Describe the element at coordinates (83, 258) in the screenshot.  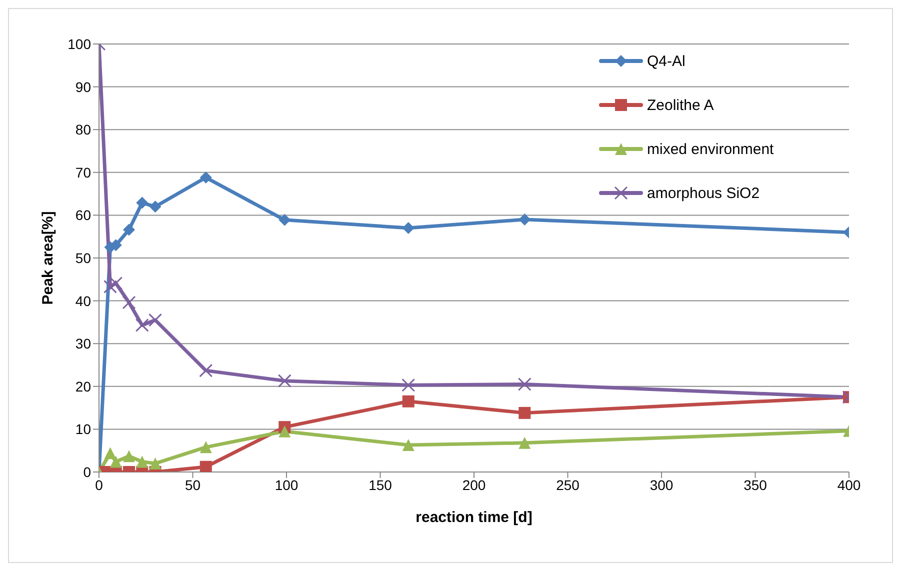
I see `y-tick-label: 50` at that location.